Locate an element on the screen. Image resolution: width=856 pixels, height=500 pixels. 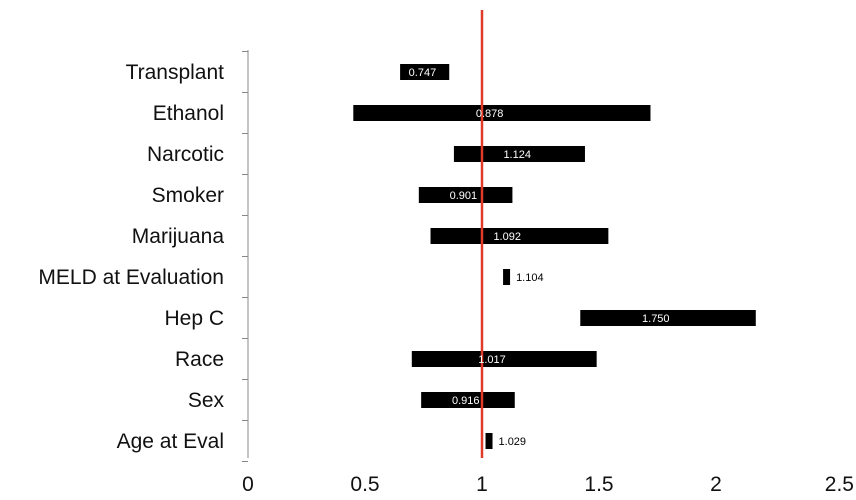
bar-value-label: 1.124 is located at coordinates (517, 155).